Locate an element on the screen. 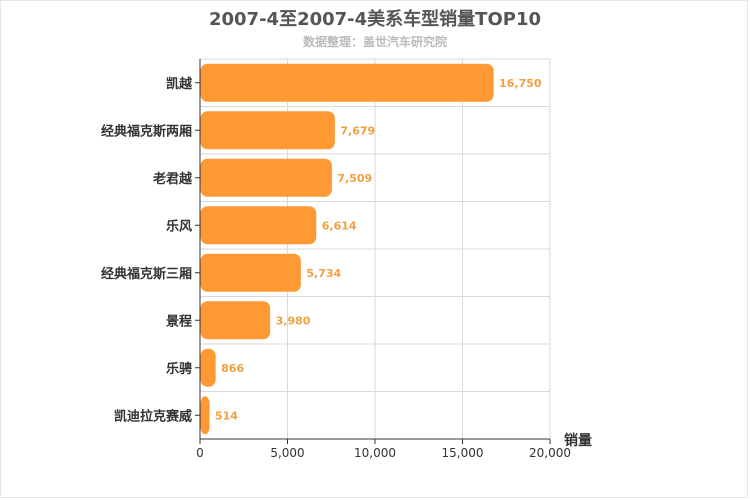 Image resolution: width=750 pixels, height=500 pixels. chart-title: 2007-4至2007-4美系车型销量TOP10 is located at coordinates (374, 19).